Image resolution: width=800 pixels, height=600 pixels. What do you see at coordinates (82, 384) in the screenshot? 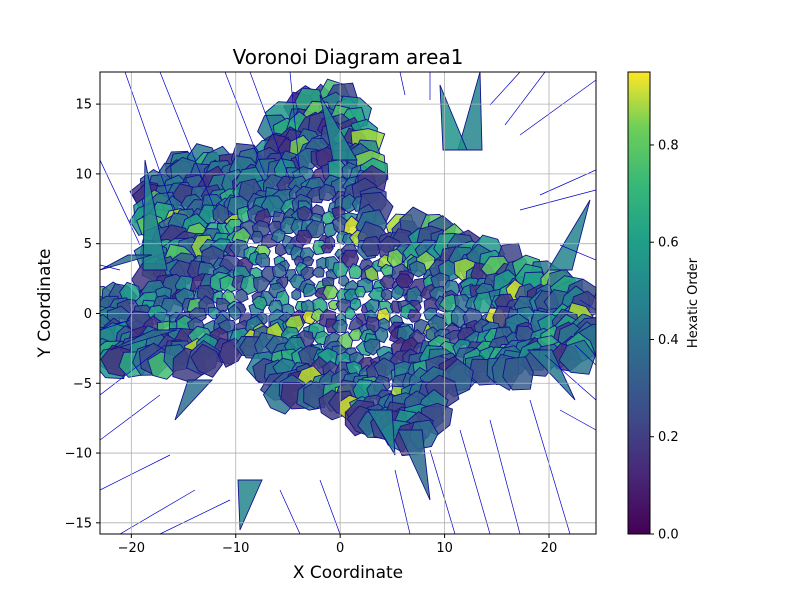
I see `y-tick-label: −5` at bounding box center [82, 384].